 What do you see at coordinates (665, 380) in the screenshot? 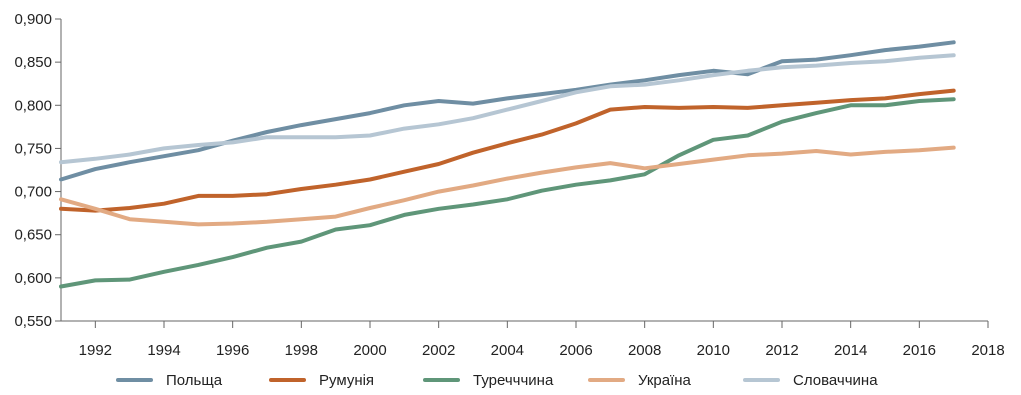
I see `legend-label: Україна` at bounding box center [665, 380].